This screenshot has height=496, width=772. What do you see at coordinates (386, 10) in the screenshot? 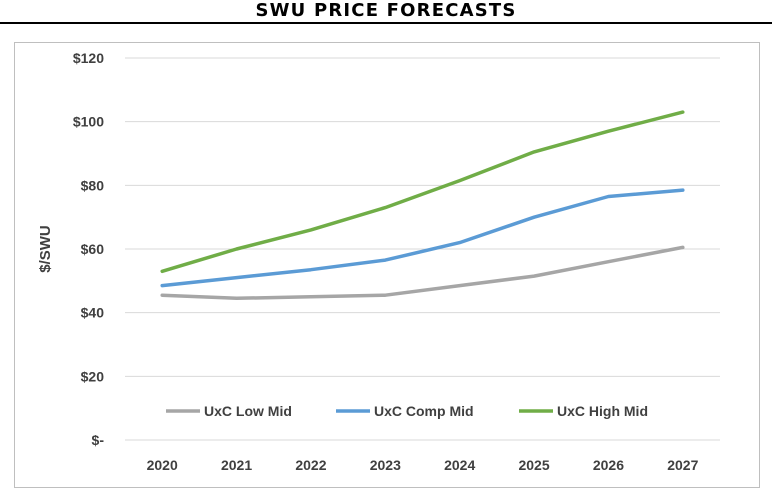
I see `chart-title: SWU PRICE FORECASTS` at bounding box center [386, 10].